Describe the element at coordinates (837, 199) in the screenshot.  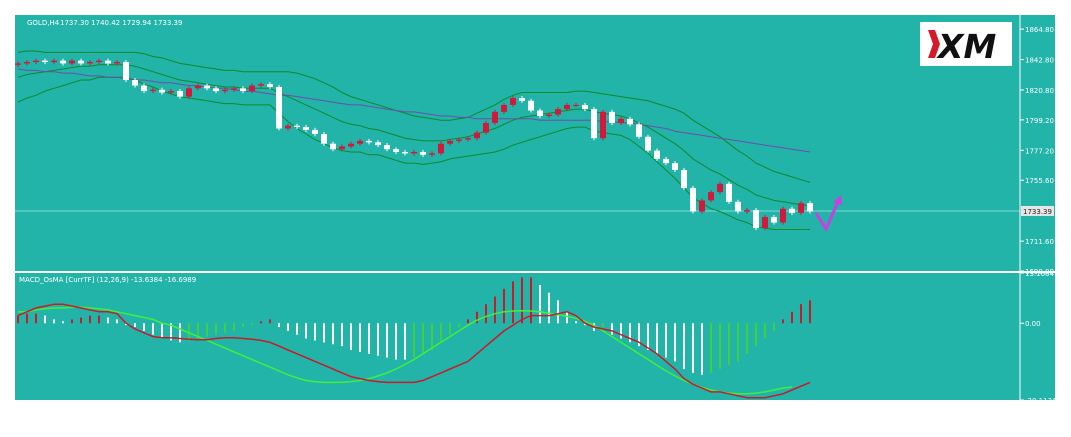
I see `forecast-arrow-head-icon` at that location.